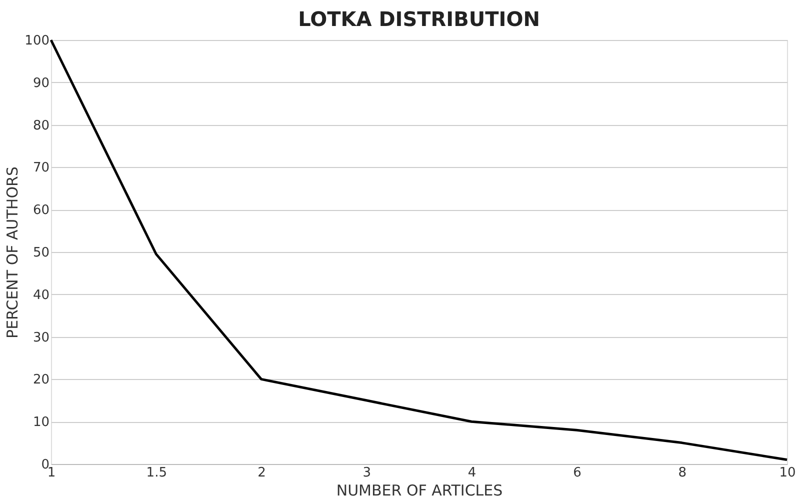  I want to click on x-tick-label: 10, so click(787, 473).